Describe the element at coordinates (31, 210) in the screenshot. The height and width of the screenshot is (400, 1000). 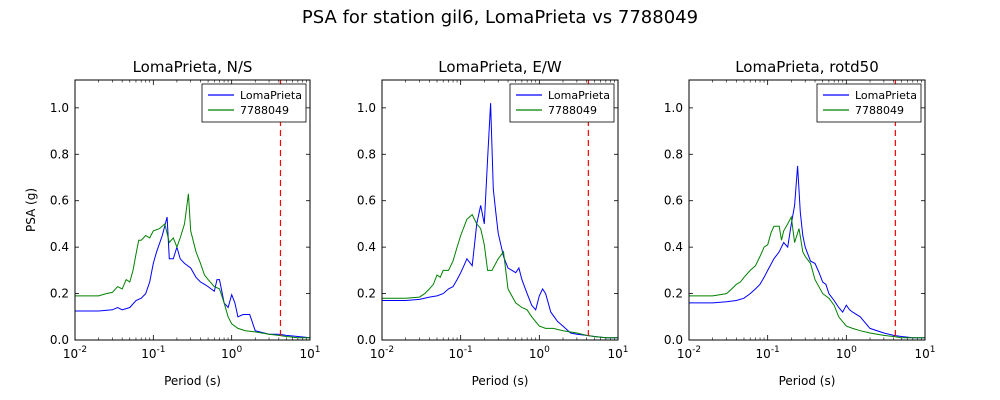
I see `y-axis-label: PSA (g)` at that location.